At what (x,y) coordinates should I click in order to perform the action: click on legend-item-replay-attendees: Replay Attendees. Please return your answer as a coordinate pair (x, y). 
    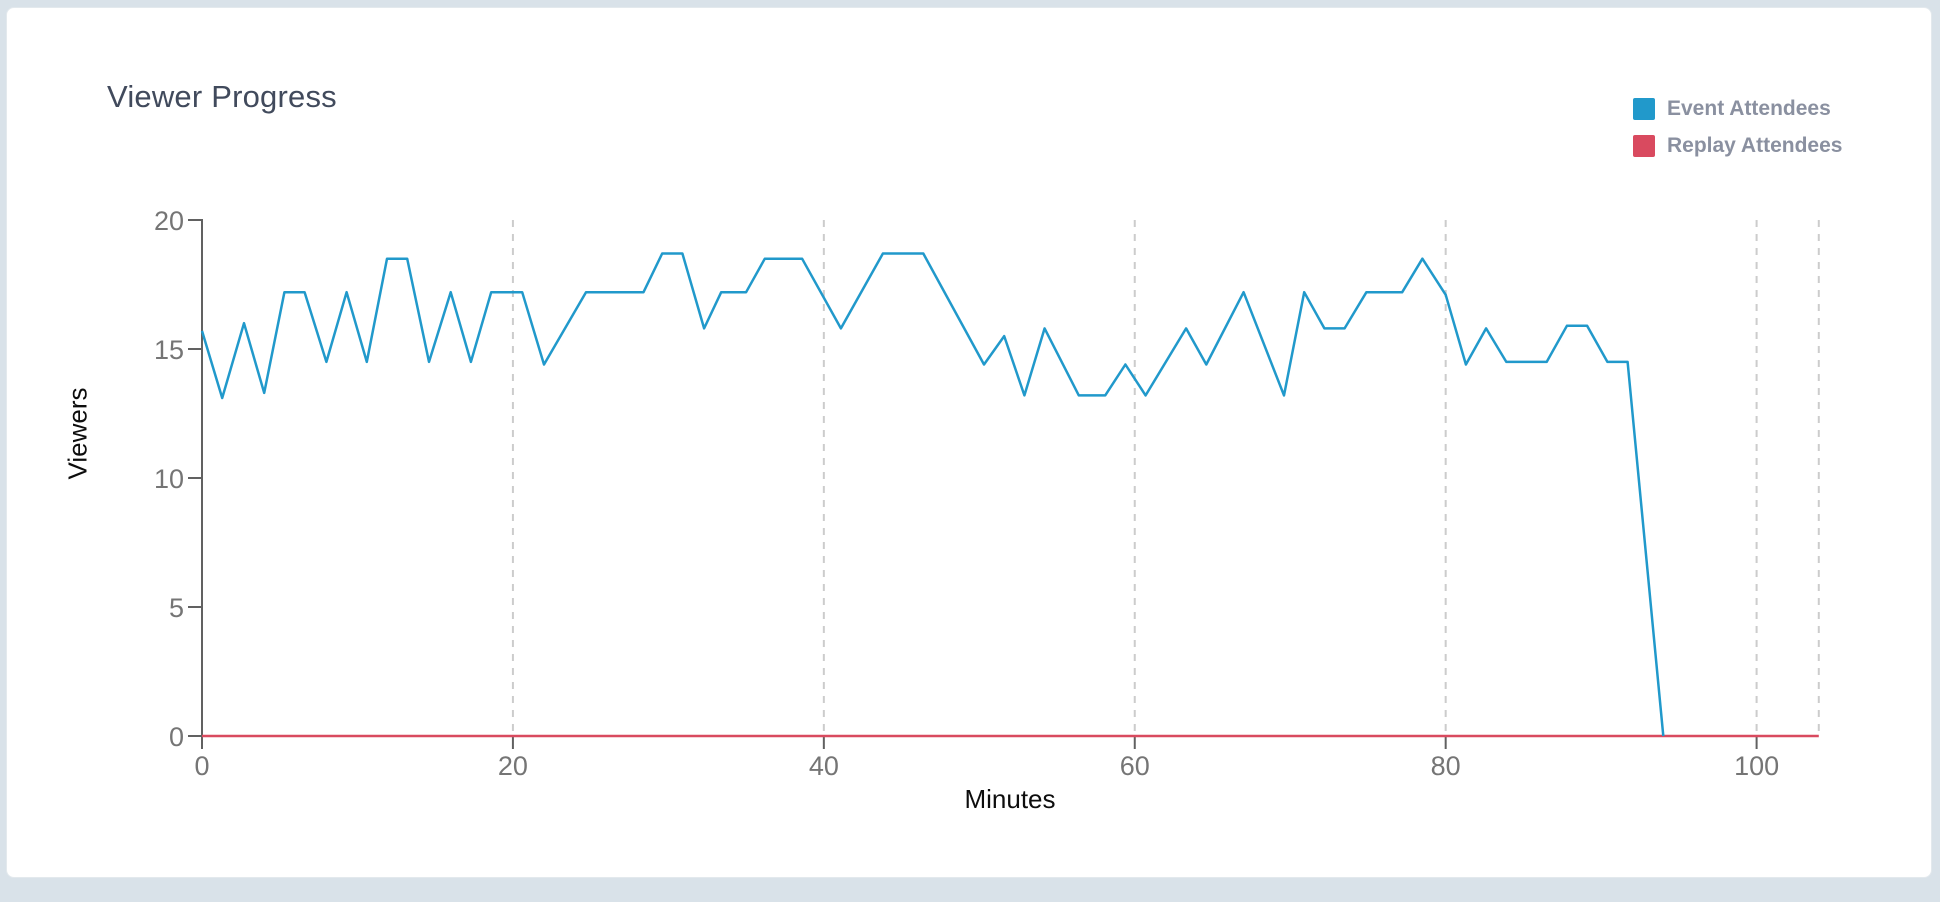
    Looking at the image, I should click on (1737, 146).